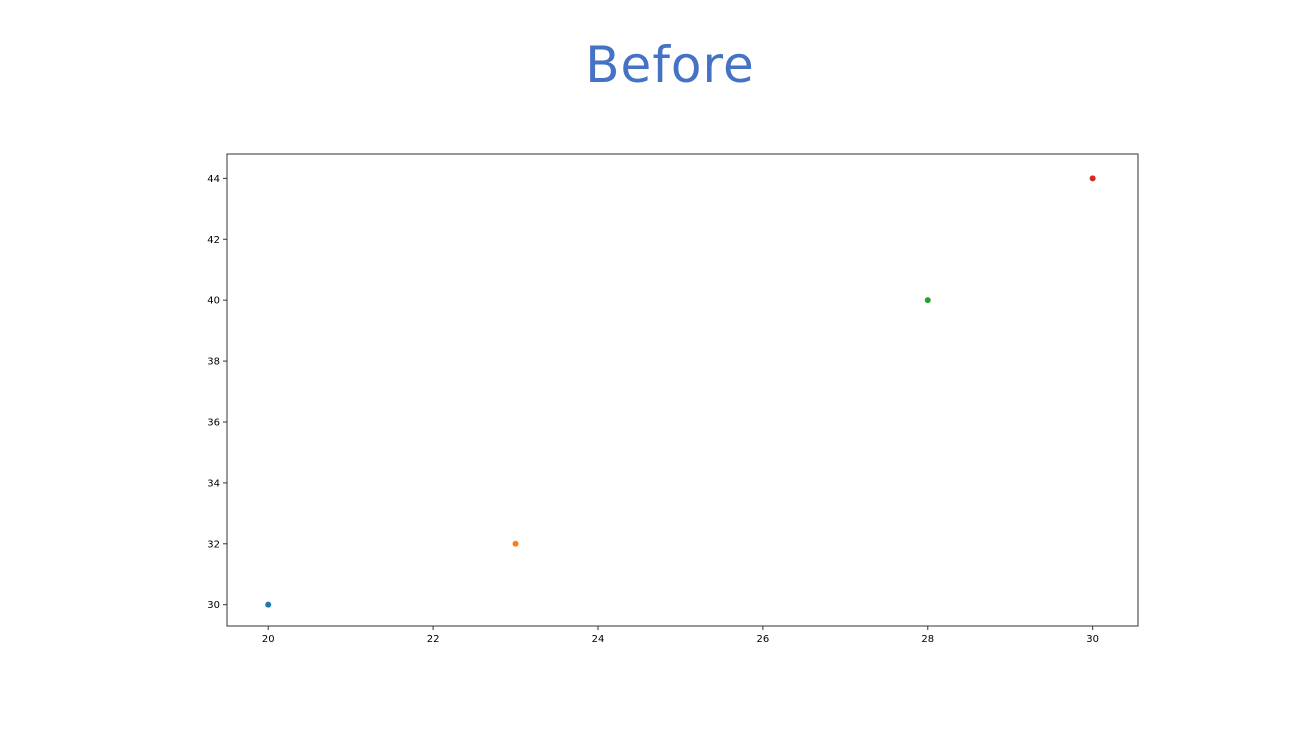  Describe the element at coordinates (213, 483) in the screenshot. I see `y-tick-label: 34` at that location.